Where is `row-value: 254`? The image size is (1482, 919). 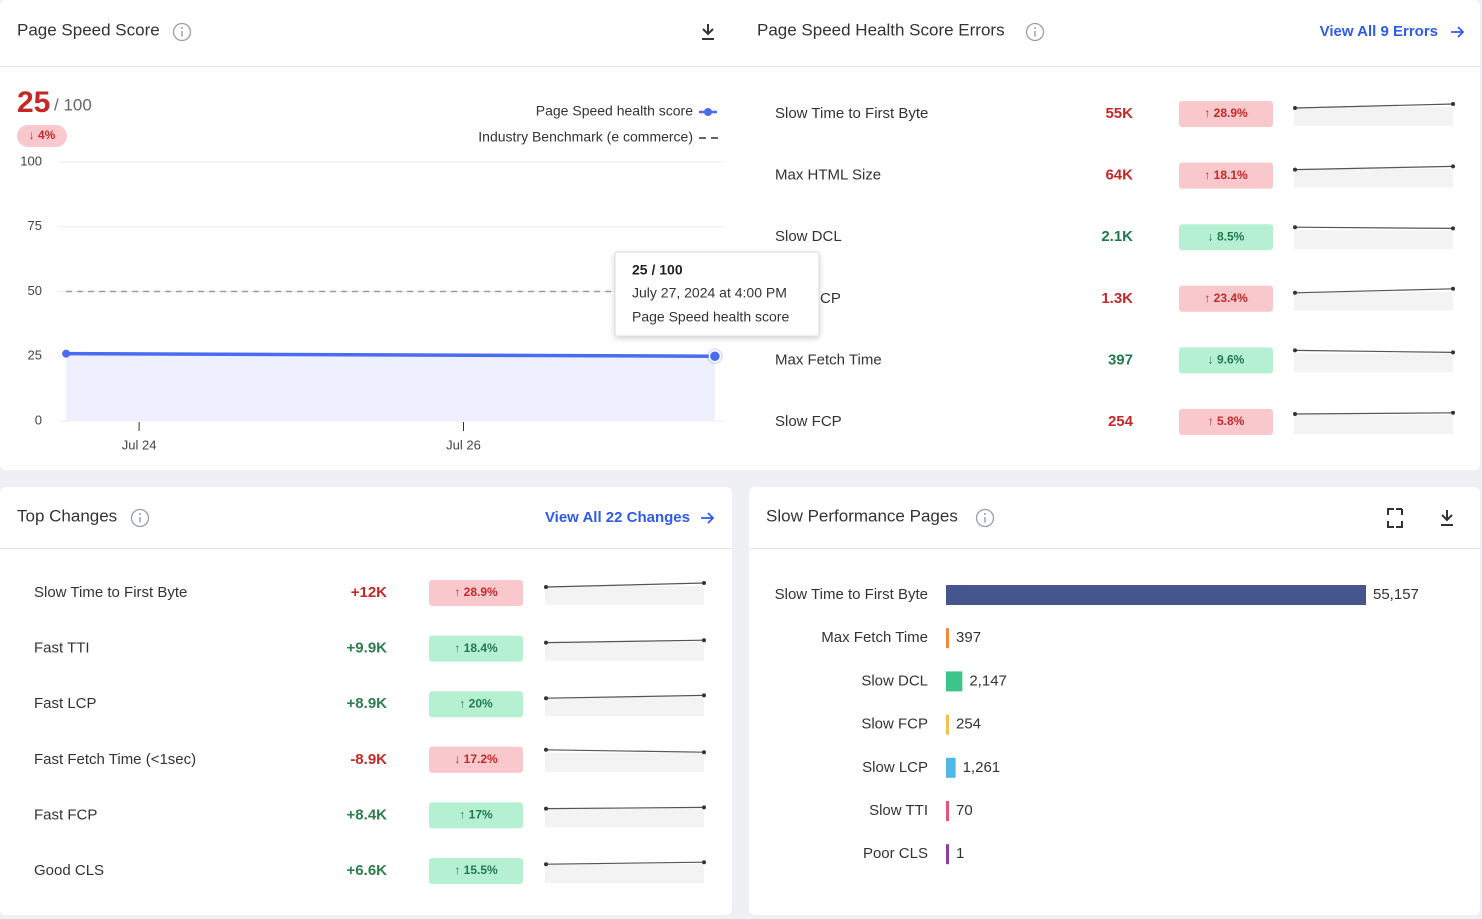
row-value: 254 is located at coordinates (1121, 421).